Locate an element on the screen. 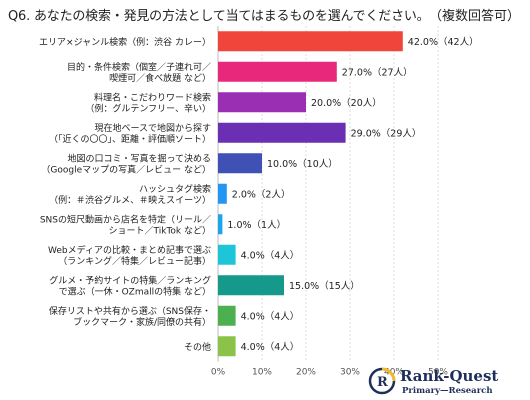 The width and height of the screenshot is (530, 400). rank-quest-logo: R Rank-Quest Primary—Research is located at coordinates (443, 382).